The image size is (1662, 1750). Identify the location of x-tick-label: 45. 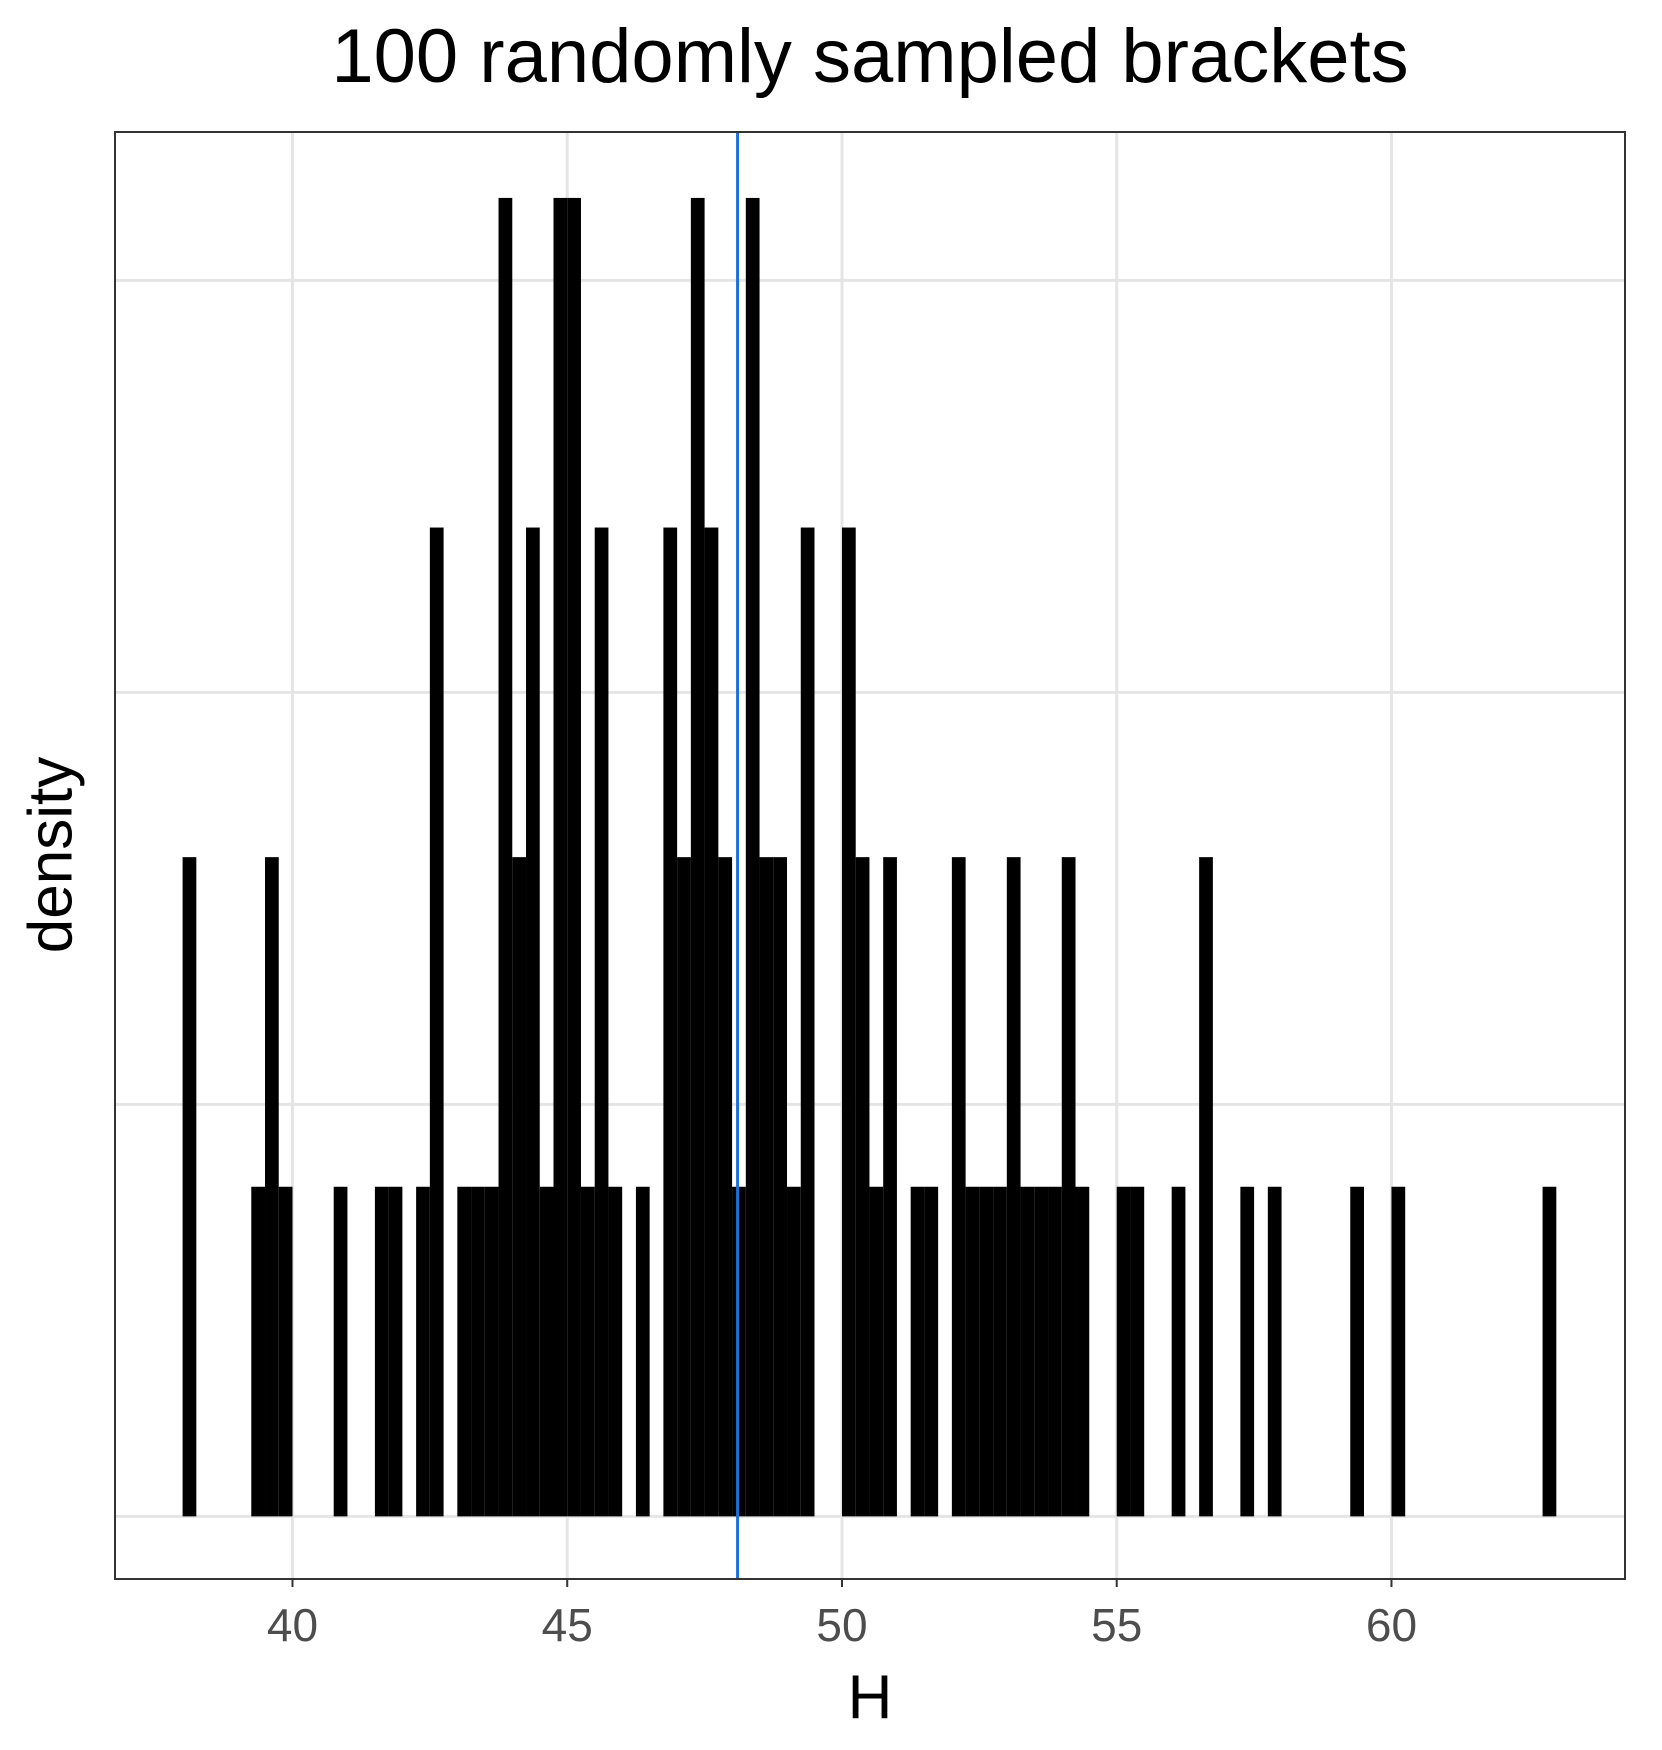
(567, 1625).